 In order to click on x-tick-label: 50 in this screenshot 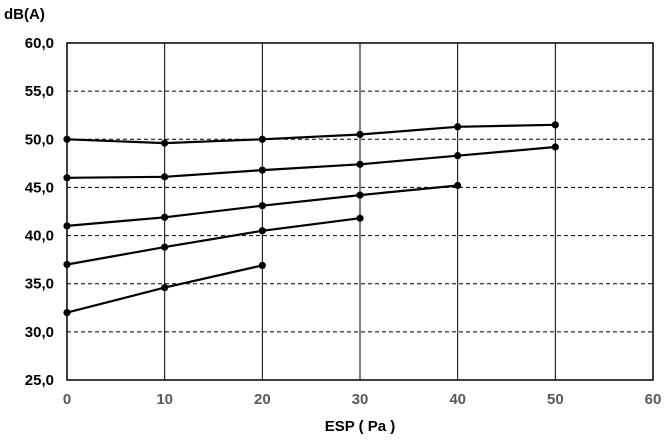, I will do `click(555, 399)`.